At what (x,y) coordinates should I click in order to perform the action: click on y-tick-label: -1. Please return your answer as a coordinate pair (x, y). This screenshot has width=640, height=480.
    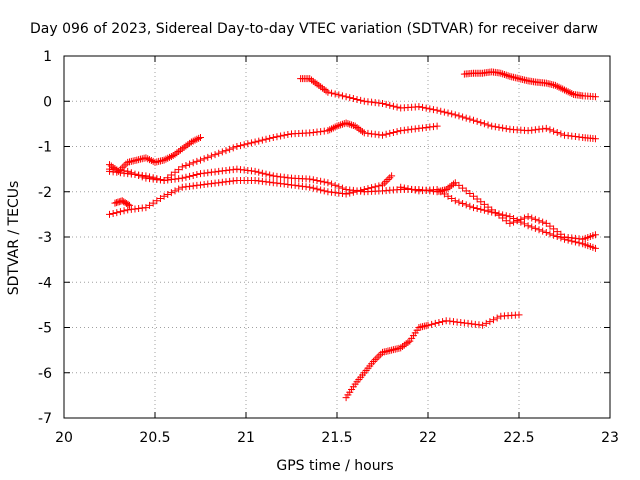
    Looking at the image, I should click on (45, 148).